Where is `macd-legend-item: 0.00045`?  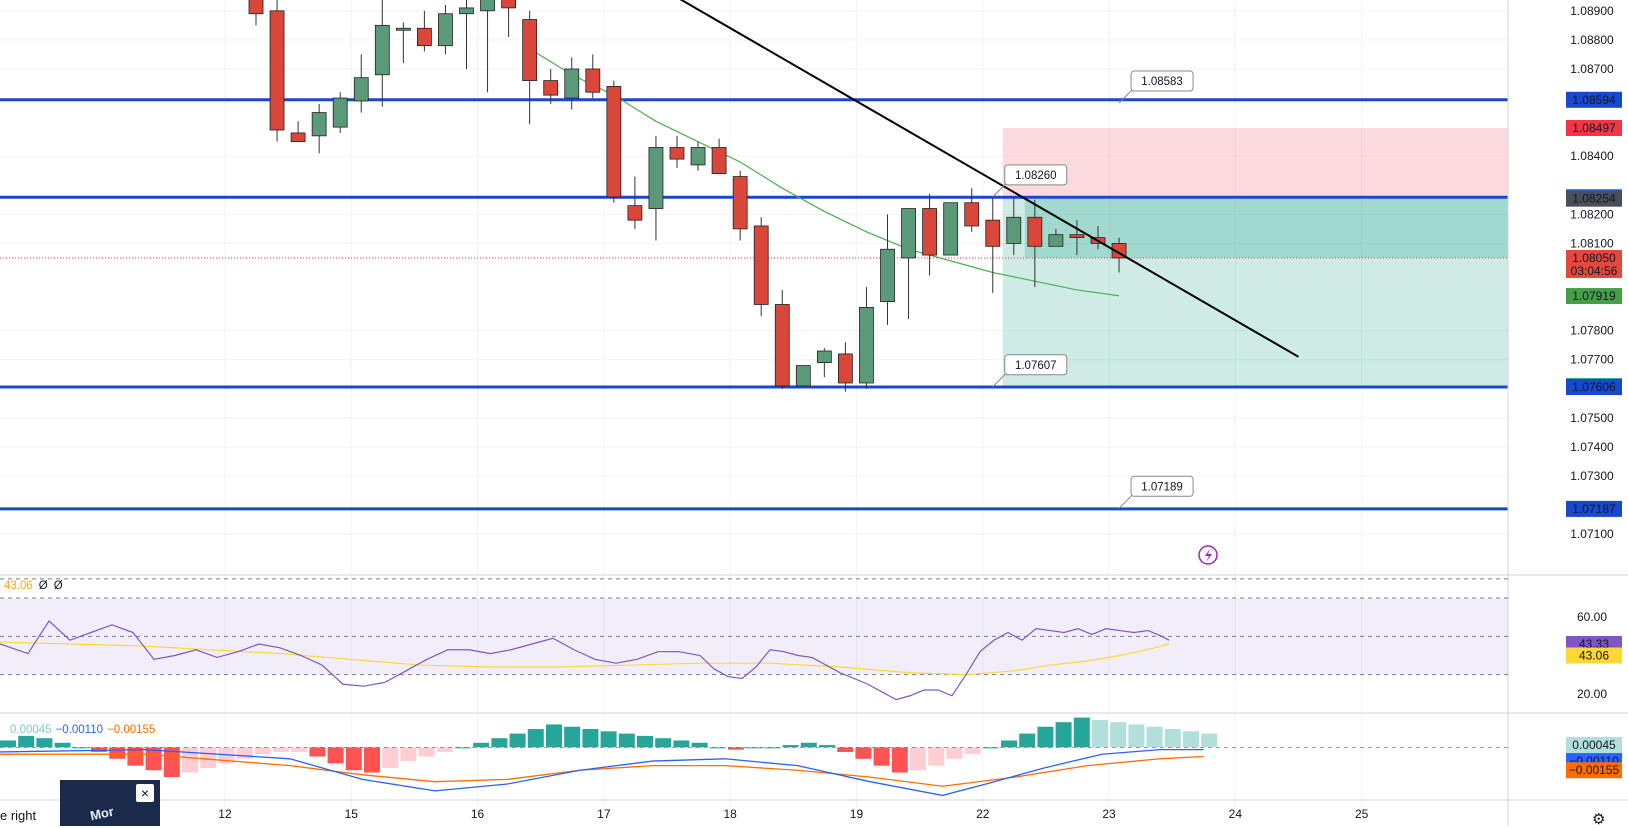 macd-legend-item: 0.00045 is located at coordinates (31, 730).